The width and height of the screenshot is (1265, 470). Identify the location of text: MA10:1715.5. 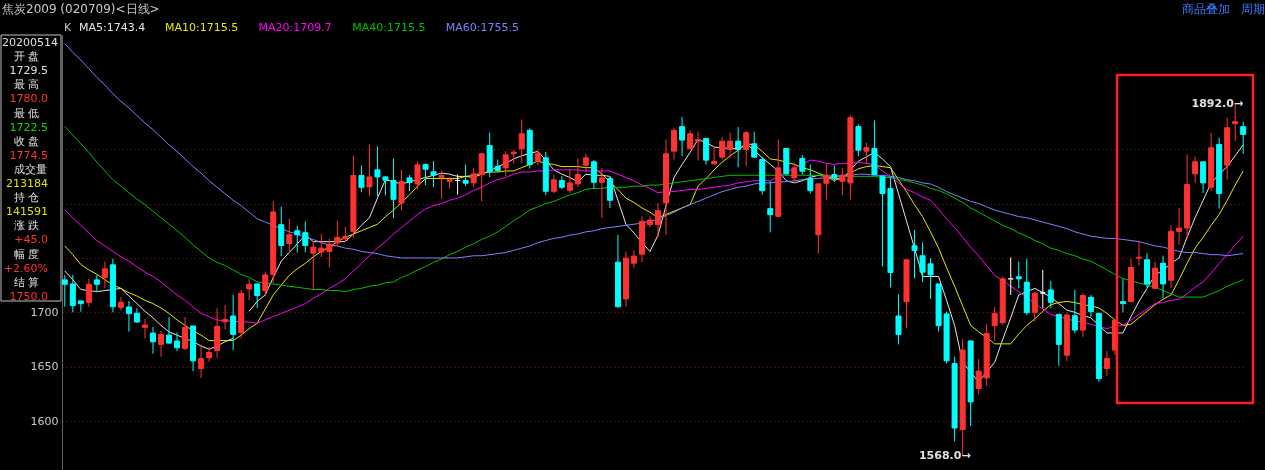
(202, 27).